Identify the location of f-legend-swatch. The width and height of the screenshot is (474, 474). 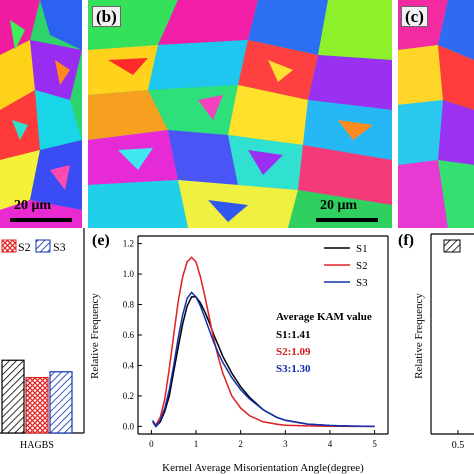
(452, 246).